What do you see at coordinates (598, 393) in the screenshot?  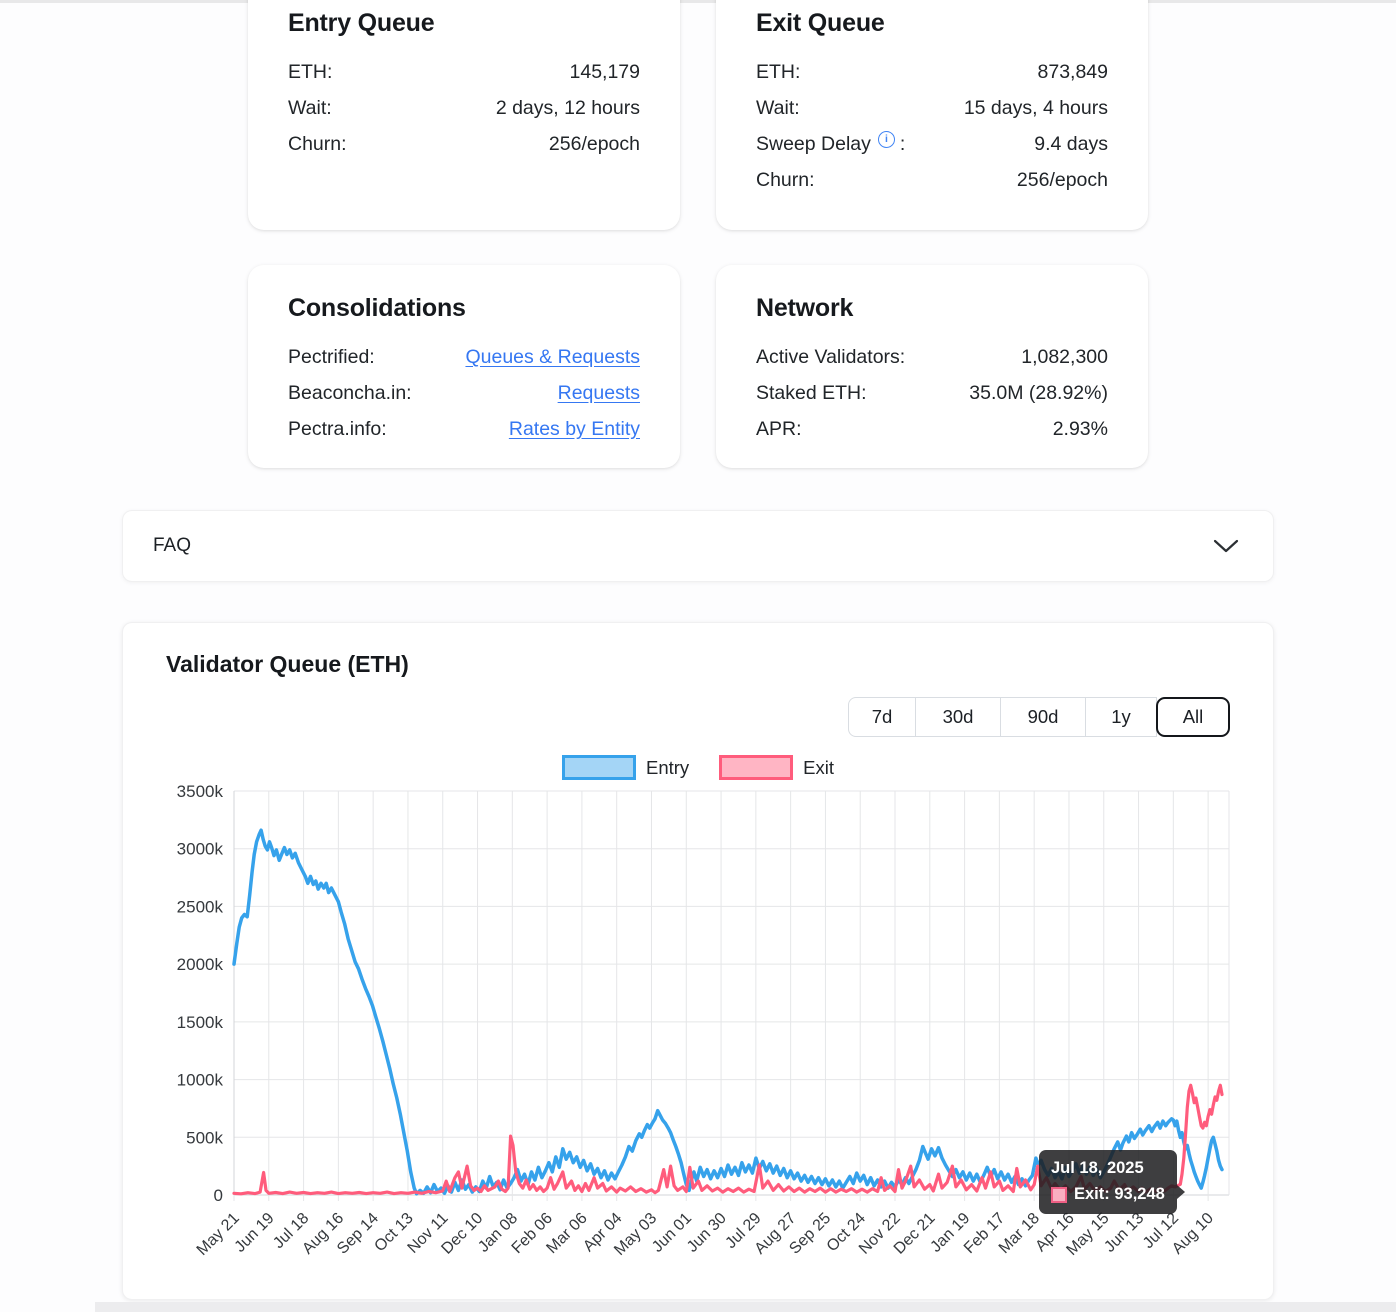 I see `beaconchain-link: Requests` at bounding box center [598, 393].